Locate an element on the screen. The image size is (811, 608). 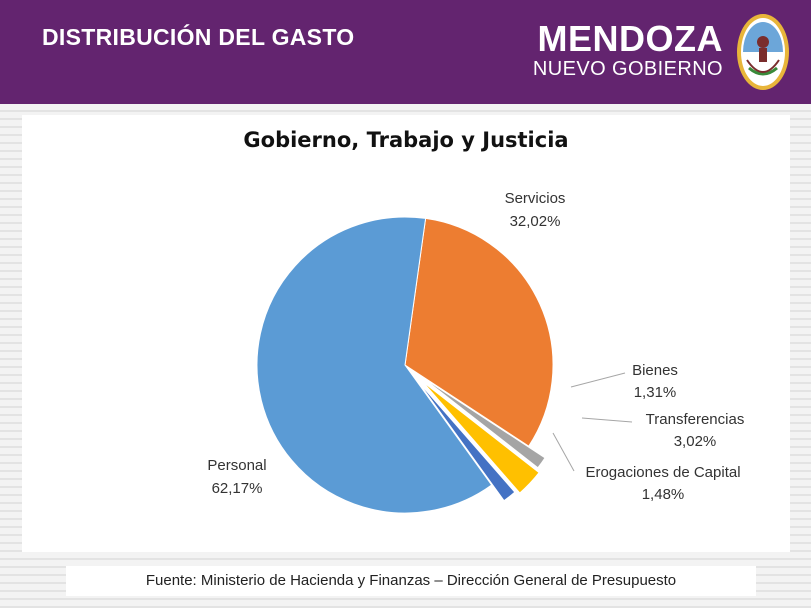
slice-label-personal: Personal is located at coordinates (236, 465).